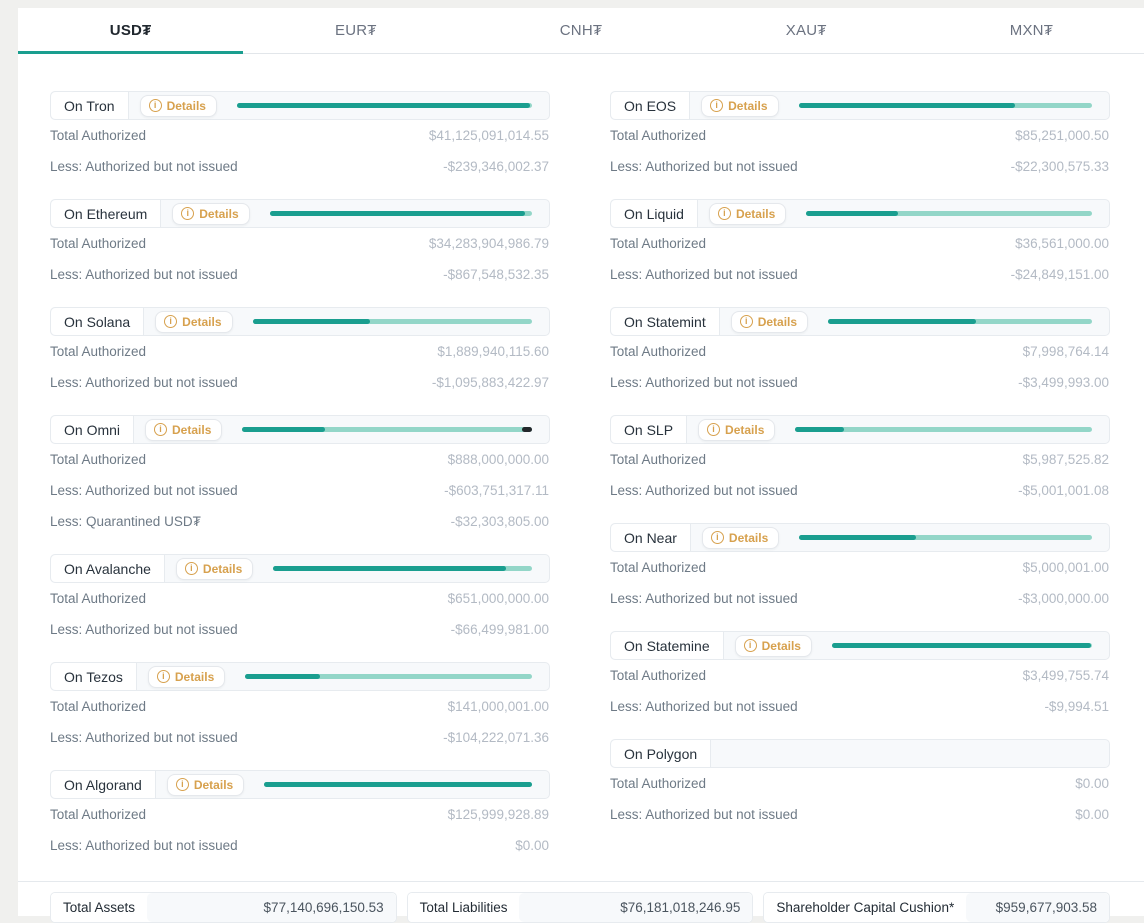 The image size is (1144, 923). I want to click on card-row: Total Authorized$5,987,525.82, so click(860, 459).